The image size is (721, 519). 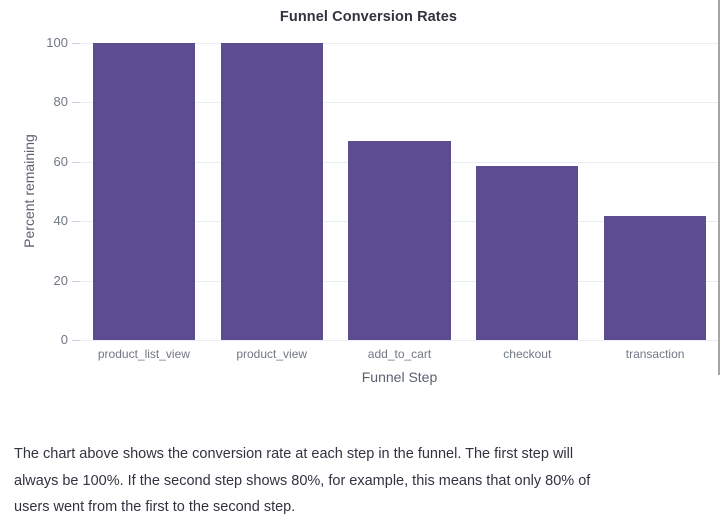 I want to click on bar-checkout, so click(x=527, y=252).